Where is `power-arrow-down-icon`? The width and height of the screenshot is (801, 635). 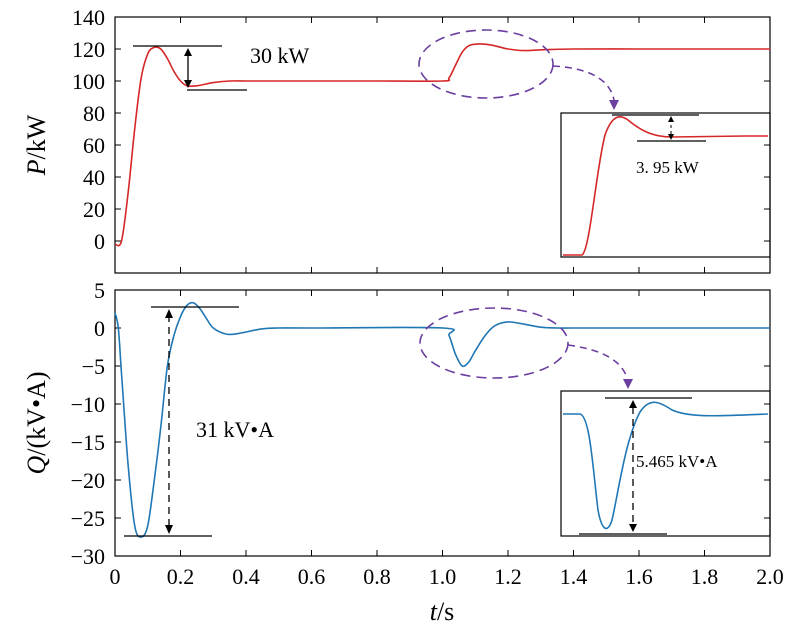
power-arrow-down-icon is located at coordinates (188, 84).